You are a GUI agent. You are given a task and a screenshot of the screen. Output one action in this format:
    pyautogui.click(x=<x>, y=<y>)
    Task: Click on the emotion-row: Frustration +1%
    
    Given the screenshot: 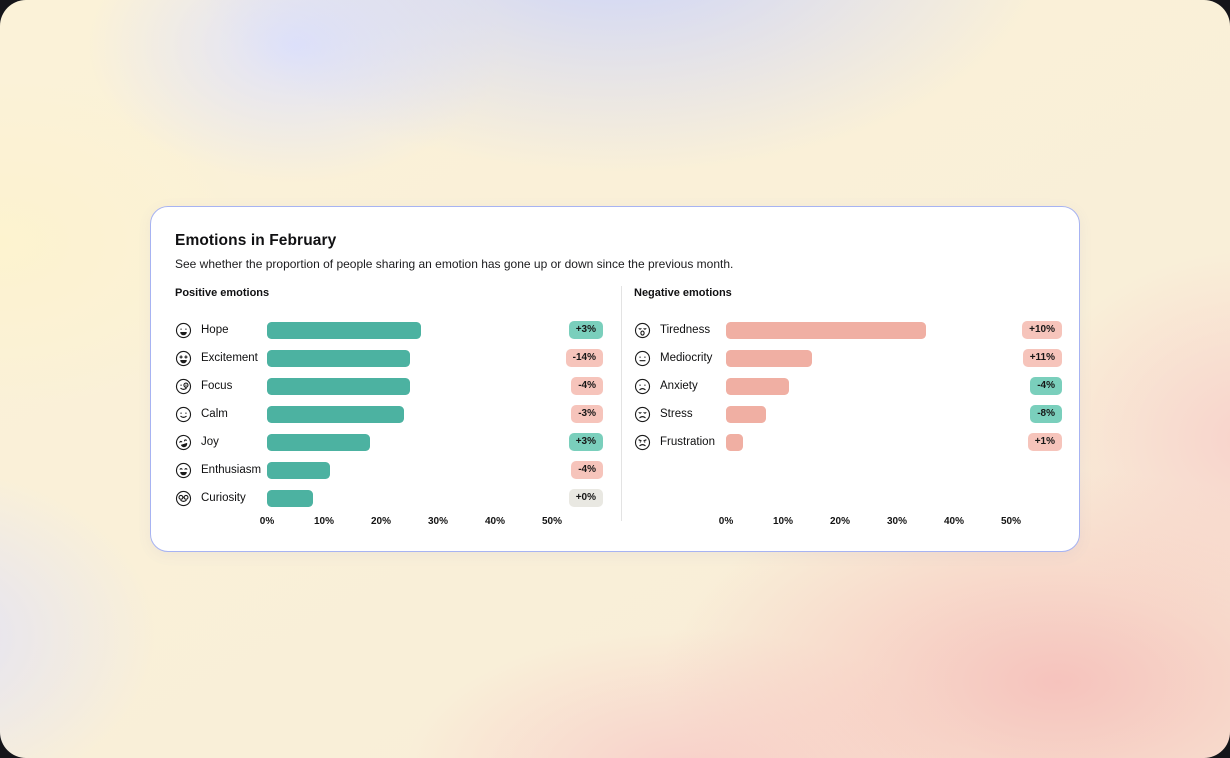 What is the action you would take?
    pyautogui.click(x=848, y=442)
    